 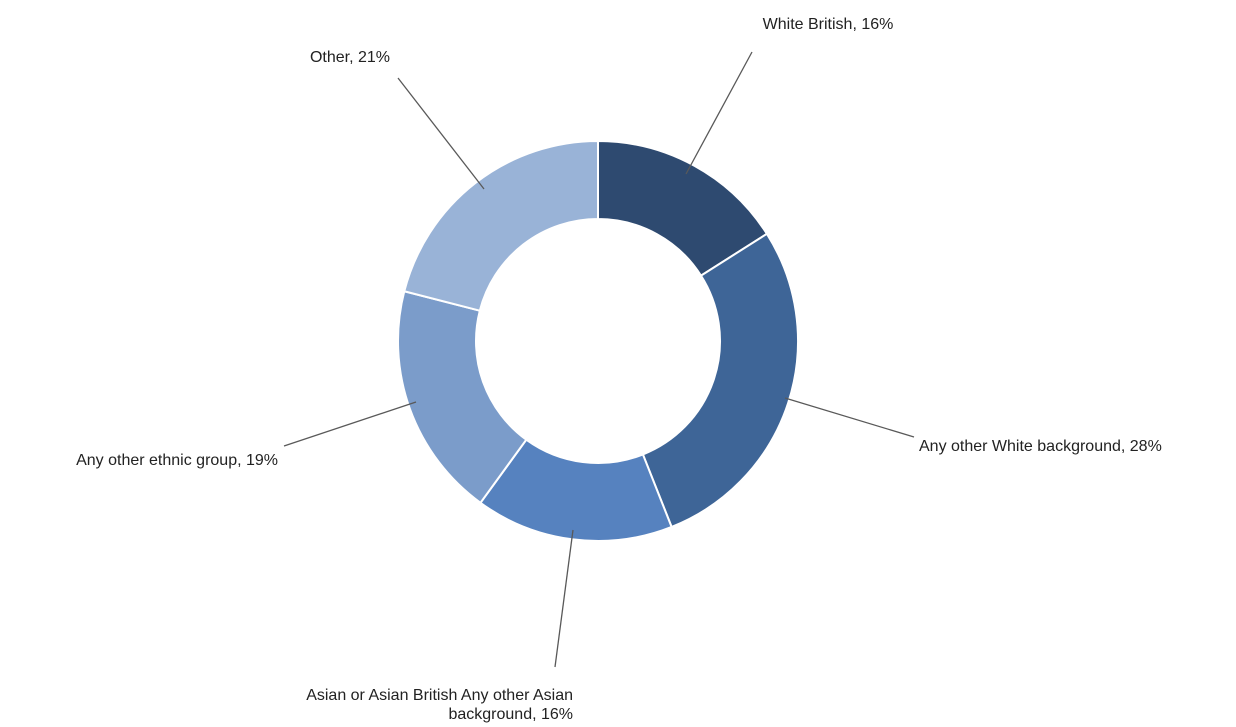 What do you see at coordinates (177, 460) in the screenshot?
I see `slice-label: Any other ethnic group, 19%` at bounding box center [177, 460].